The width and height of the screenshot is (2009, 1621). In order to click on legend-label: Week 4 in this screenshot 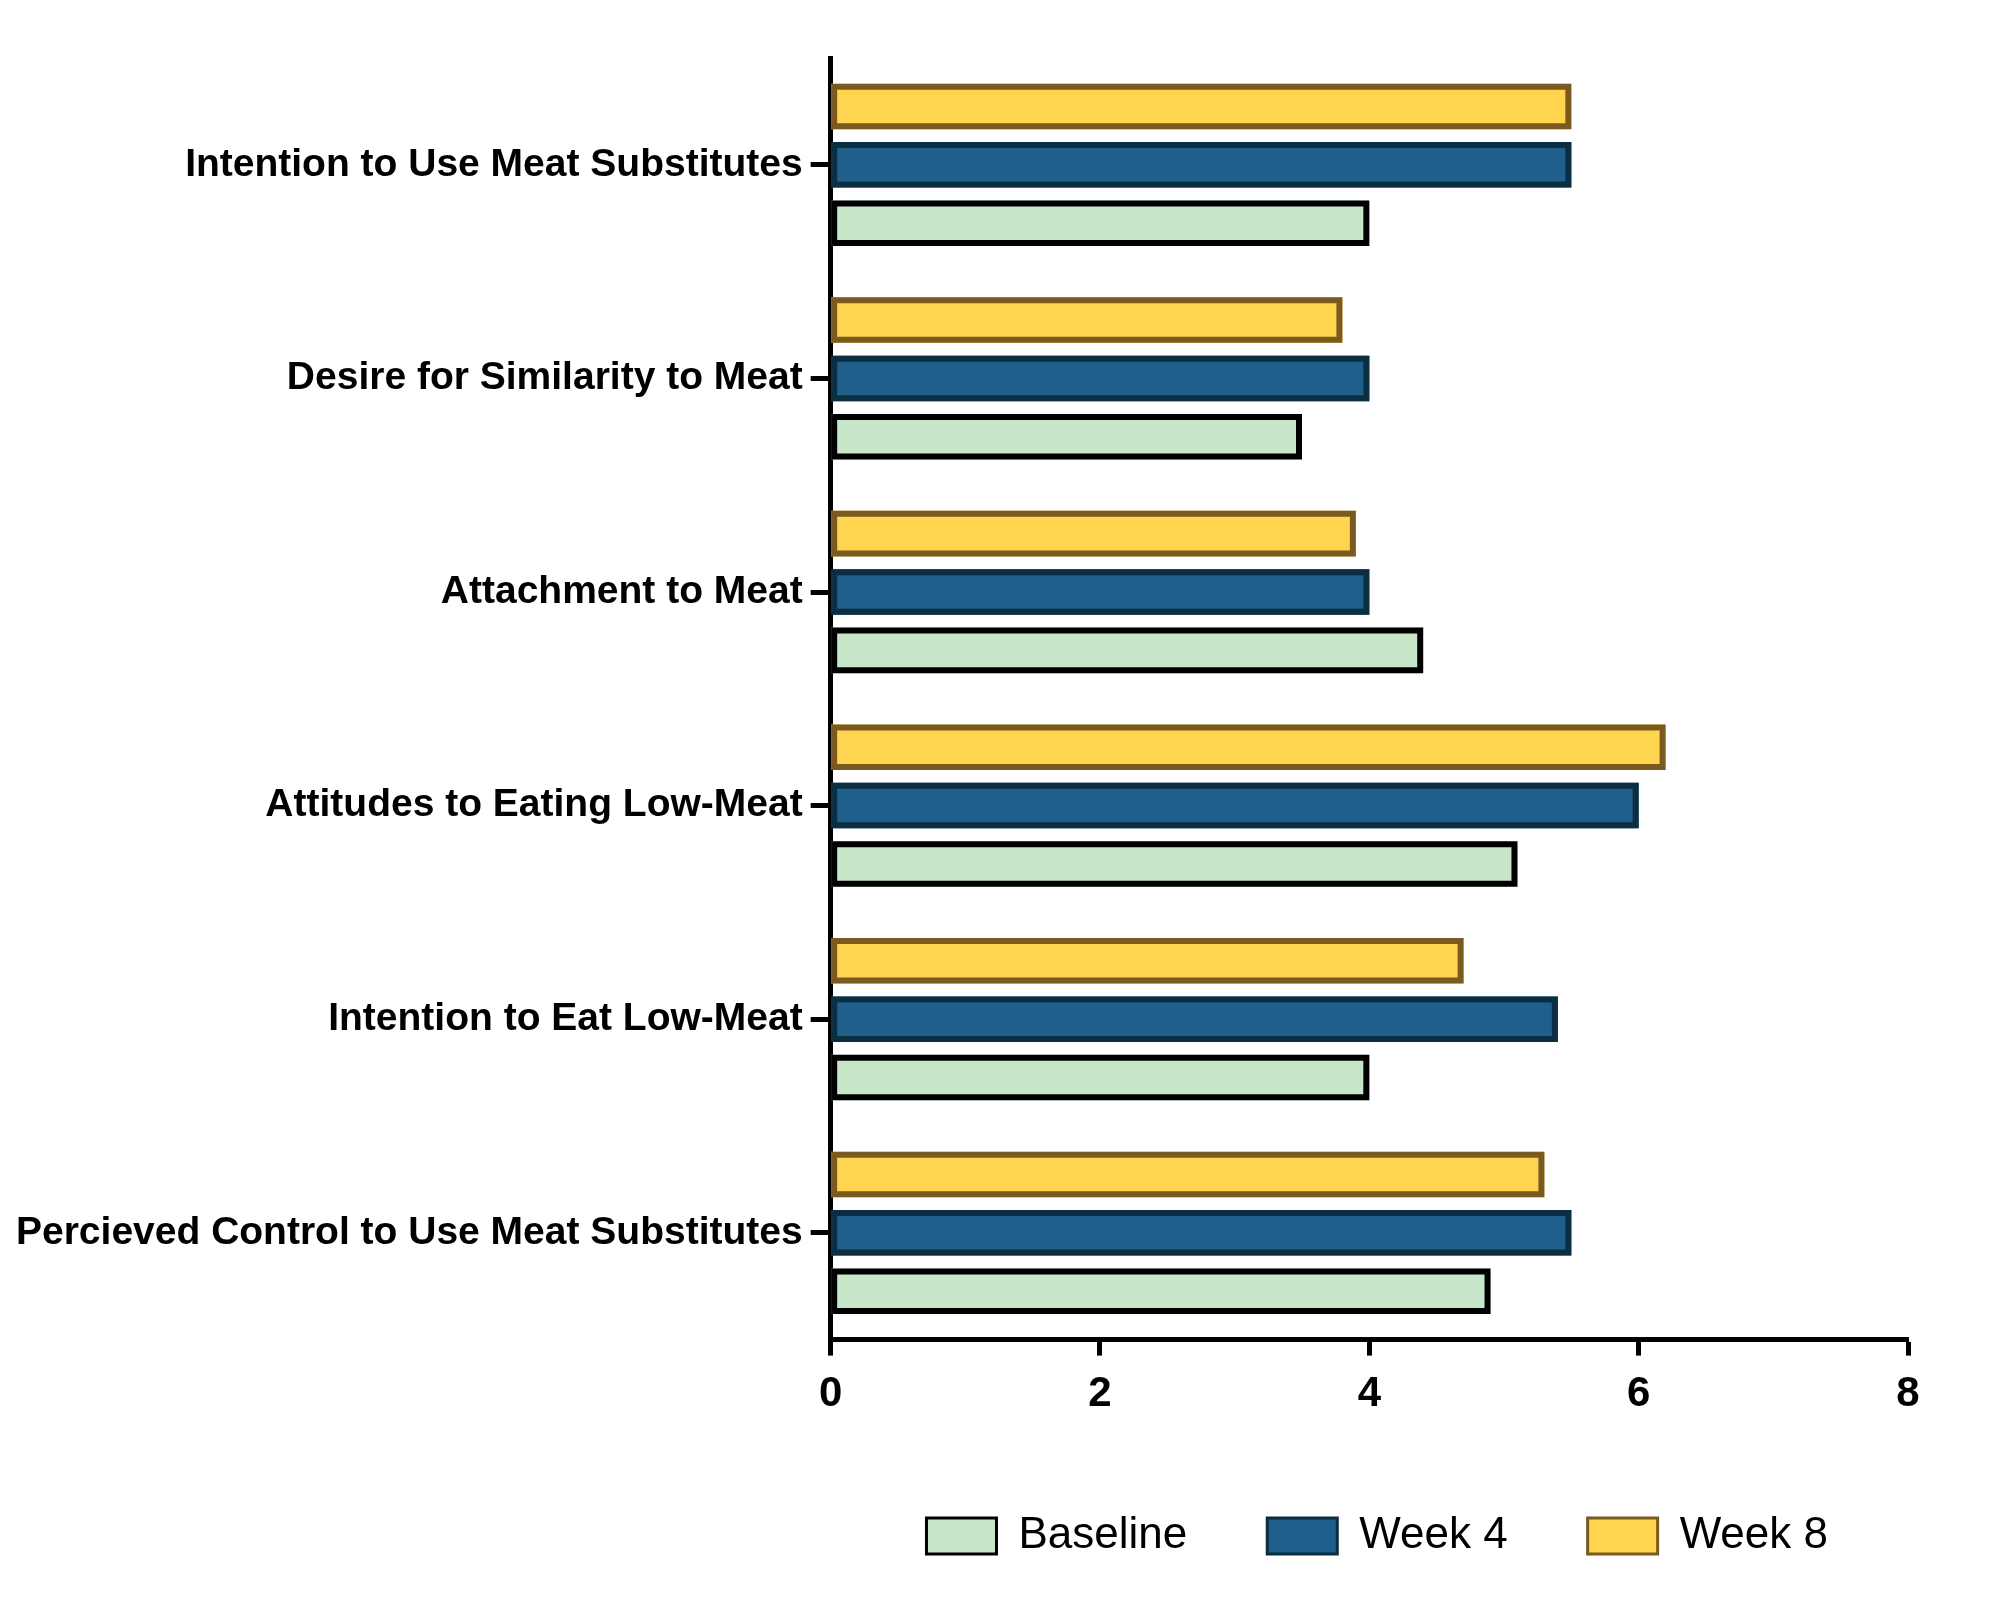, I will do `click(1433, 1533)`.